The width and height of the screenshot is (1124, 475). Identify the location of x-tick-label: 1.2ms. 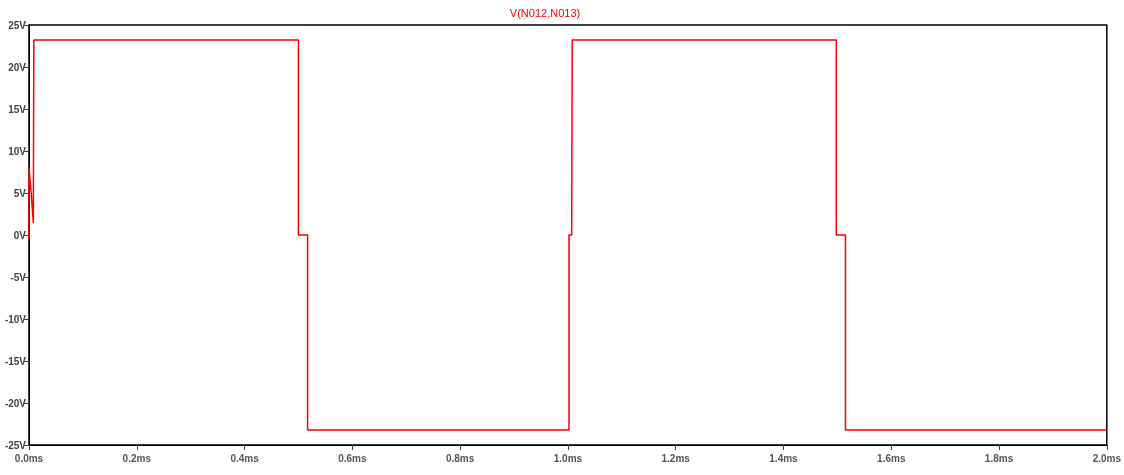
(676, 458).